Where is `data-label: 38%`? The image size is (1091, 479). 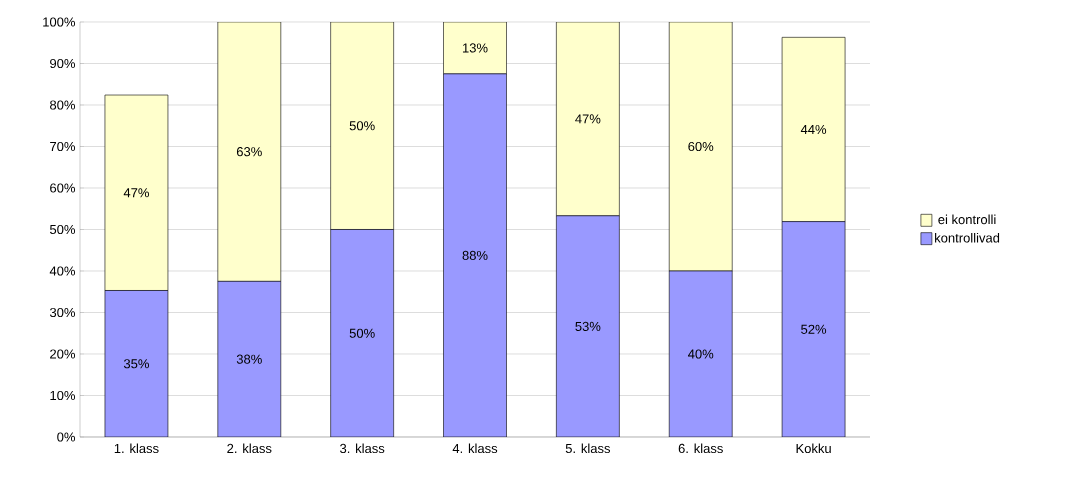
data-label: 38% is located at coordinates (249, 359).